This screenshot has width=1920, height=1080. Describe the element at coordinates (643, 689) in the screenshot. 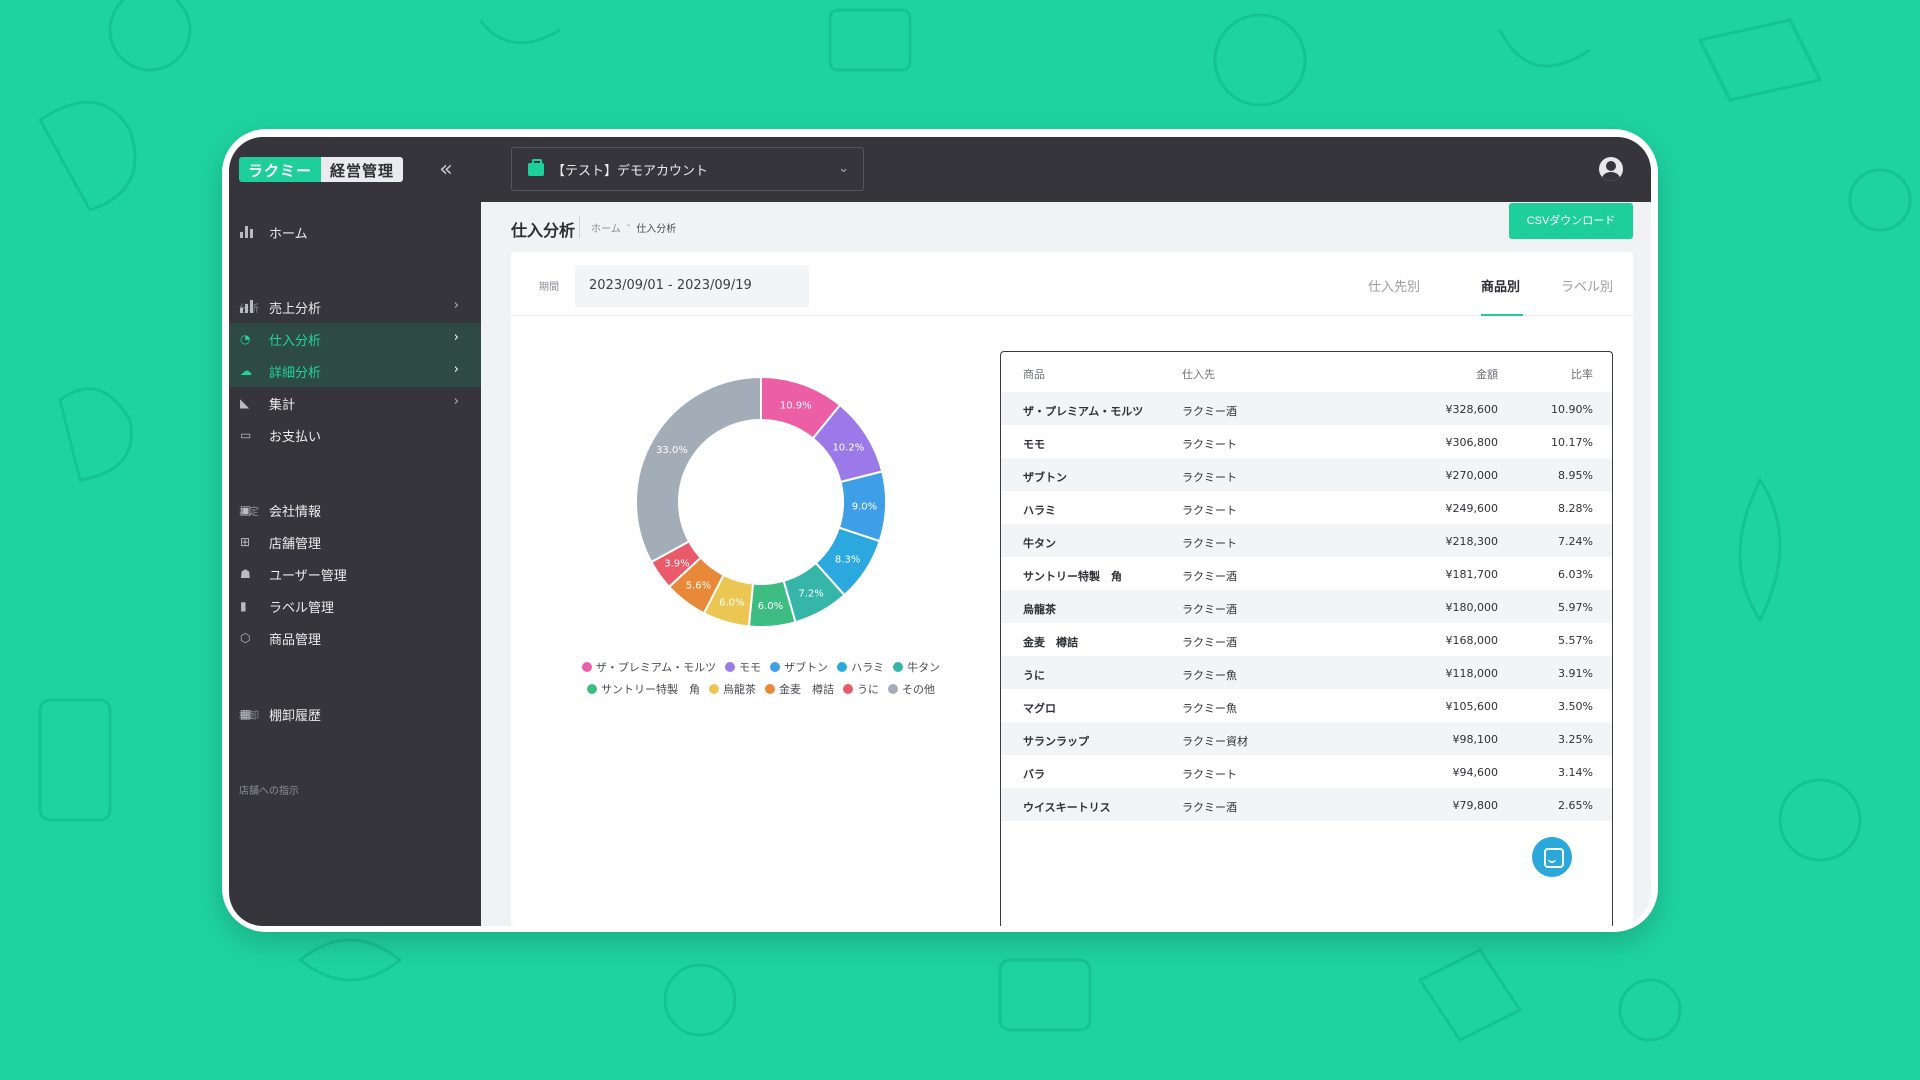

I see `legend-item: サントリー特製 角` at that location.